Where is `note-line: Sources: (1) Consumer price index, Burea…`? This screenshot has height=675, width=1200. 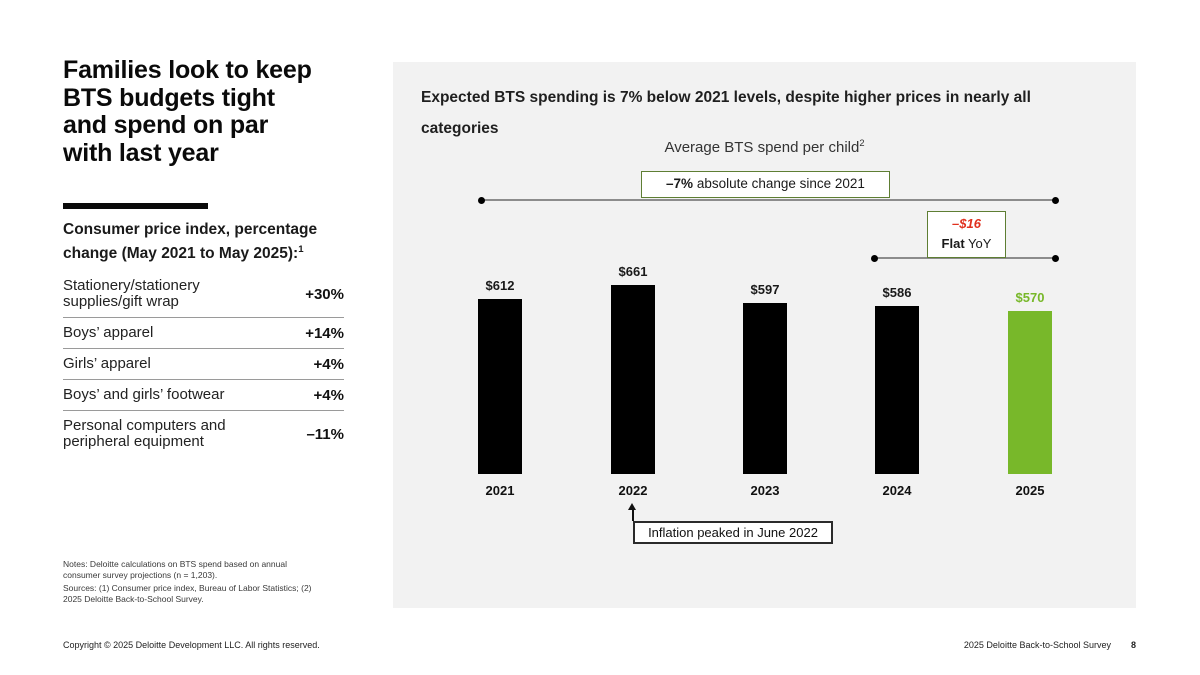 note-line: Sources: (1) Consumer price index, Burea… is located at coordinates (187, 588).